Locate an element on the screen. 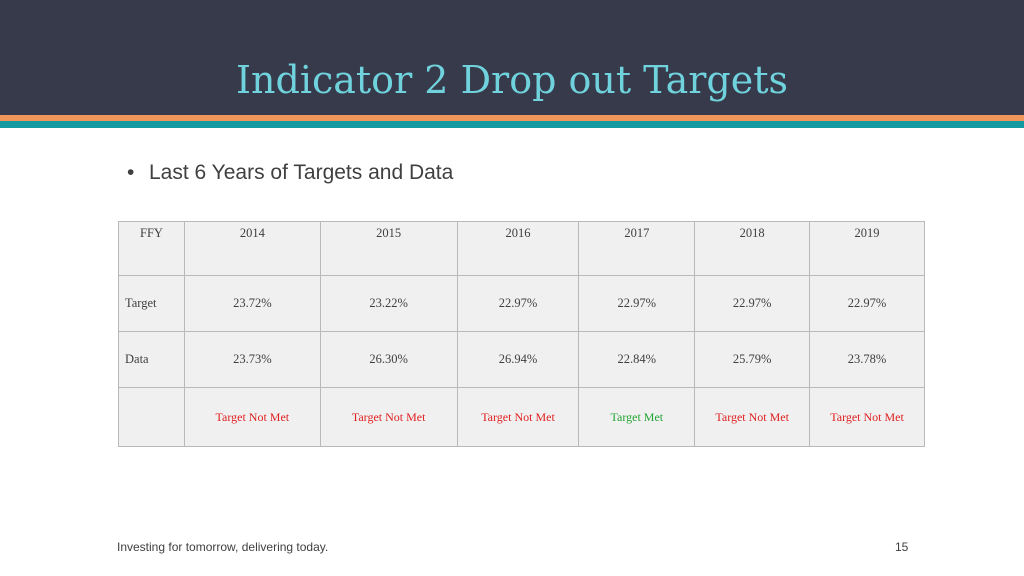  header-cell-year: 2017 is located at coordinates (637, 248).